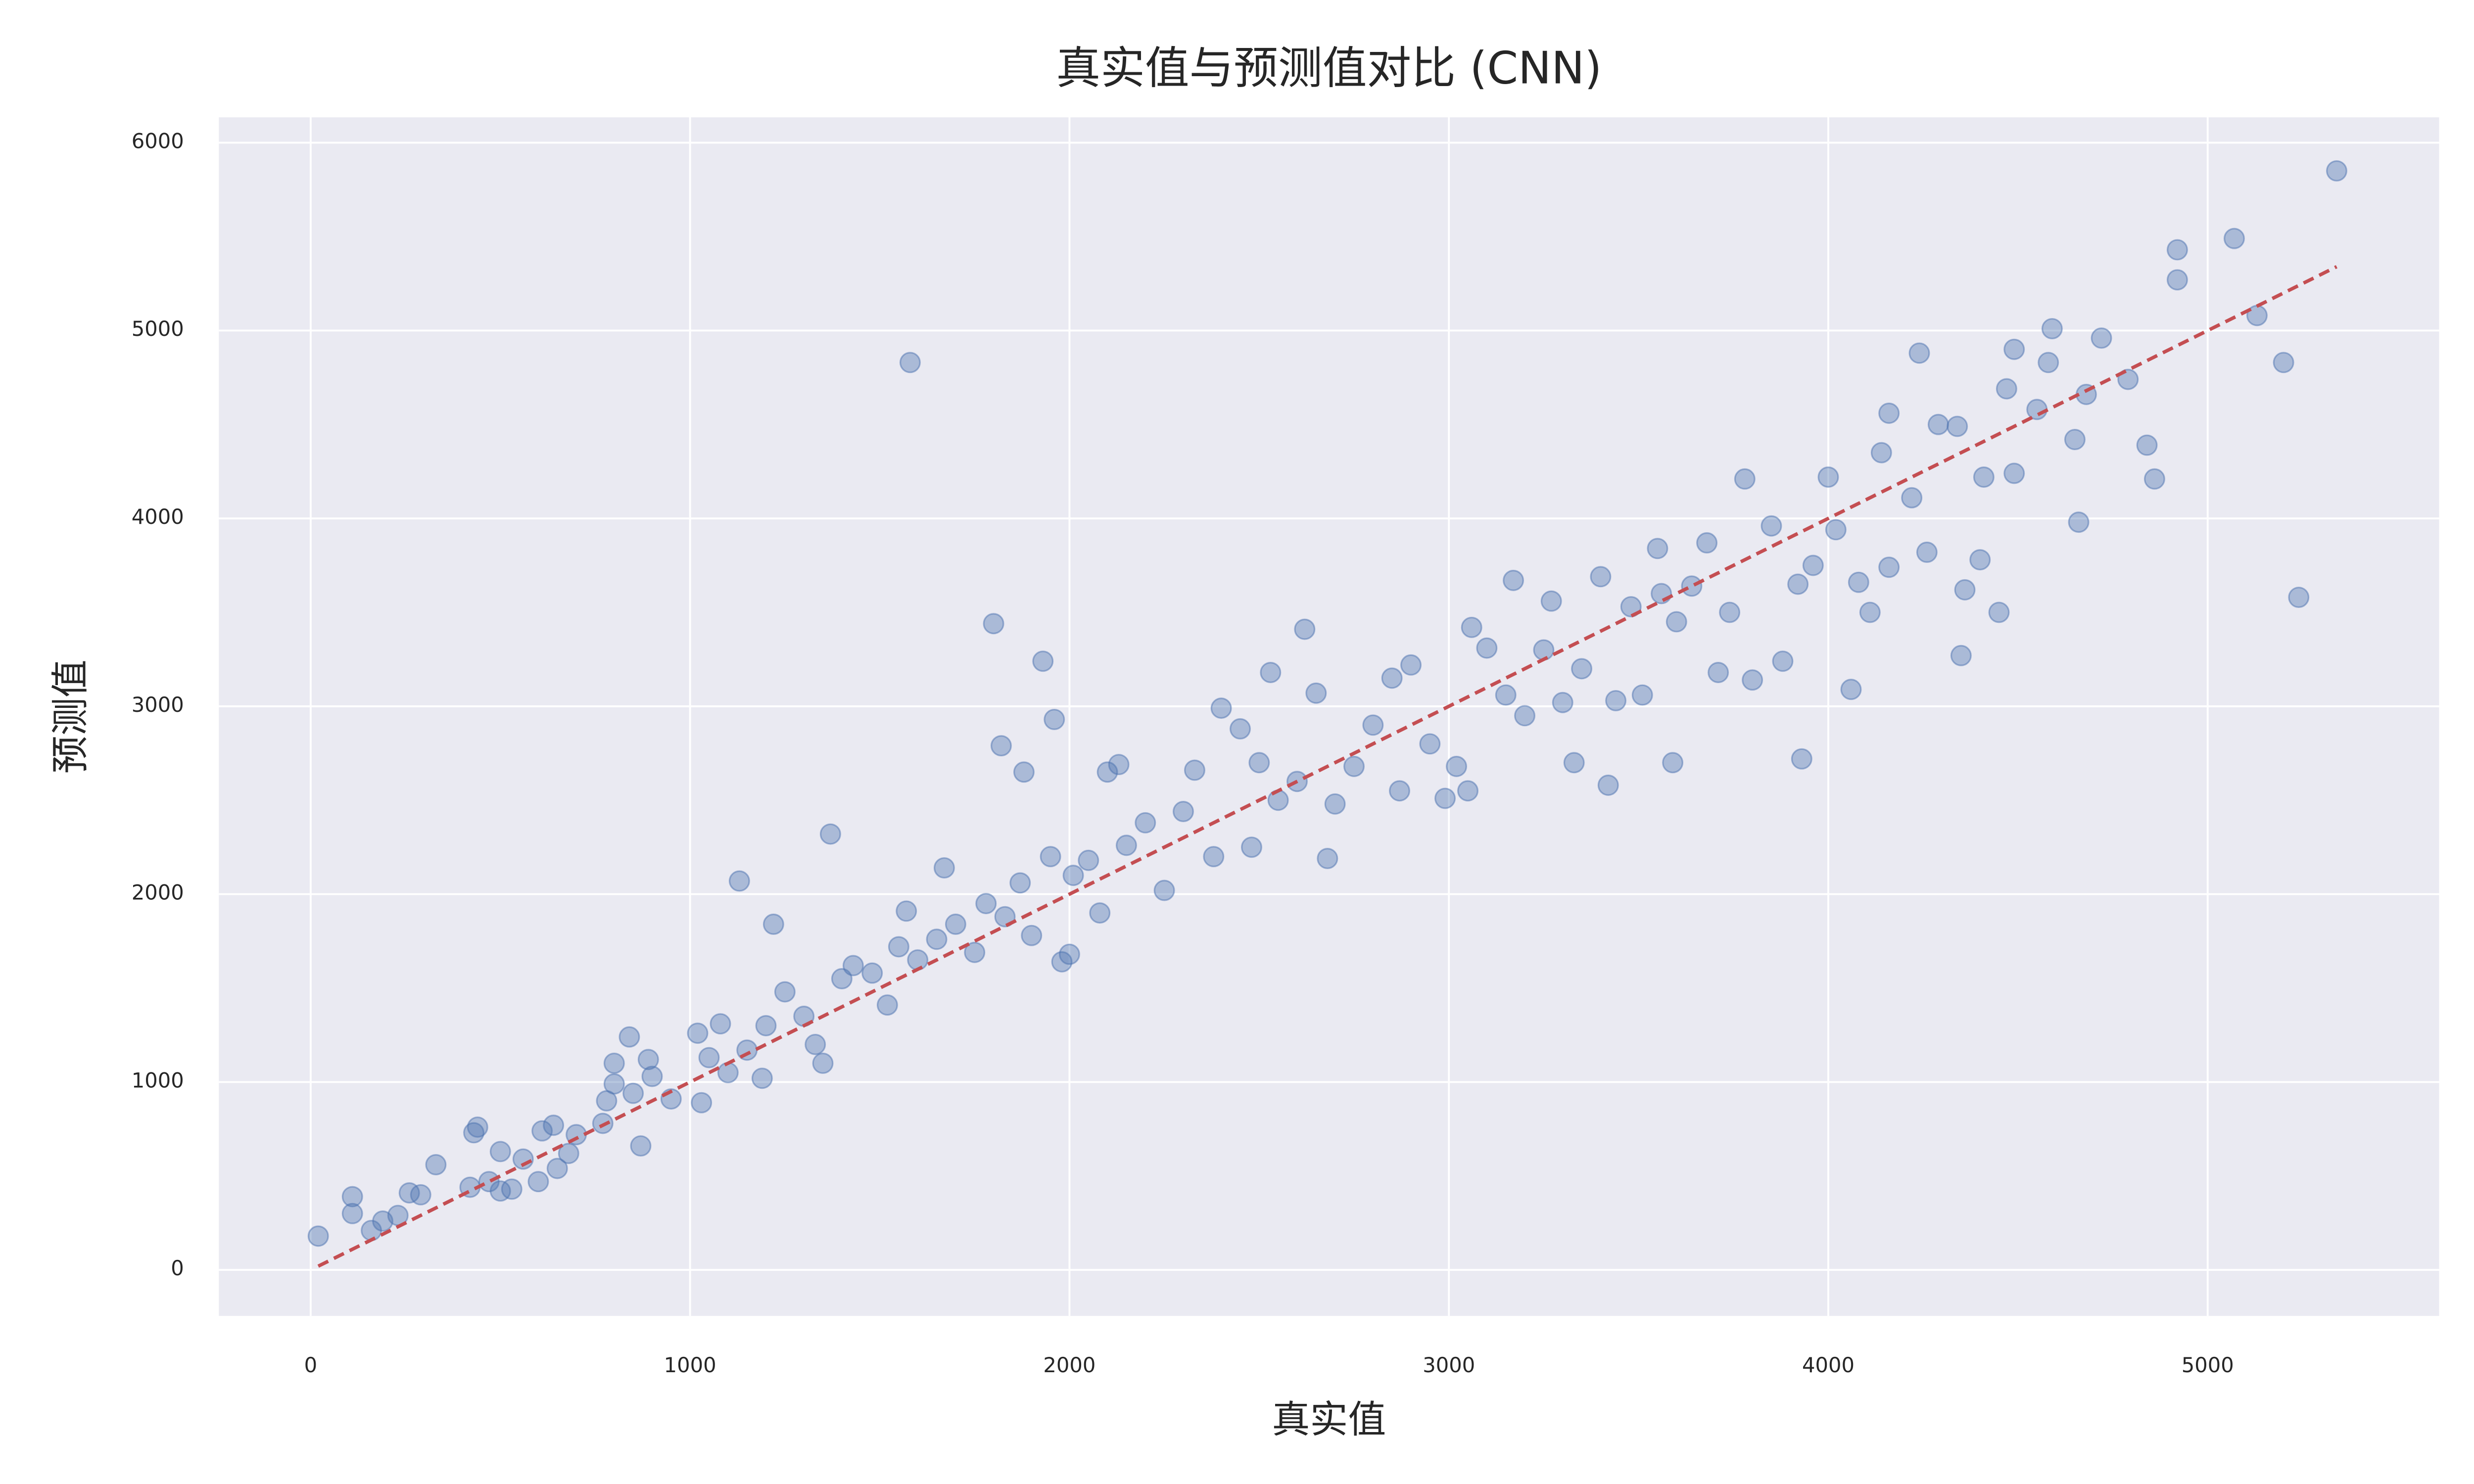  What do you see at coordinates (71, 716) in the screenshot?
I see `y-axis-label: 预测值` at bounding box center [71, 716].